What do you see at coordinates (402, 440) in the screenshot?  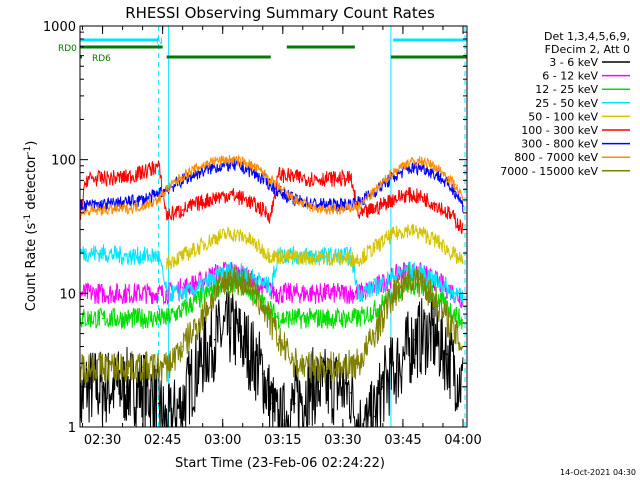 I see `x-tick-label: 03:45` at bounding box center [402, 440].